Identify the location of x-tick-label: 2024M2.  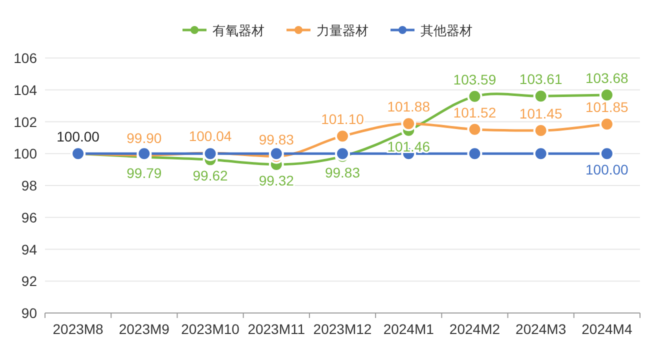
(474, 329).